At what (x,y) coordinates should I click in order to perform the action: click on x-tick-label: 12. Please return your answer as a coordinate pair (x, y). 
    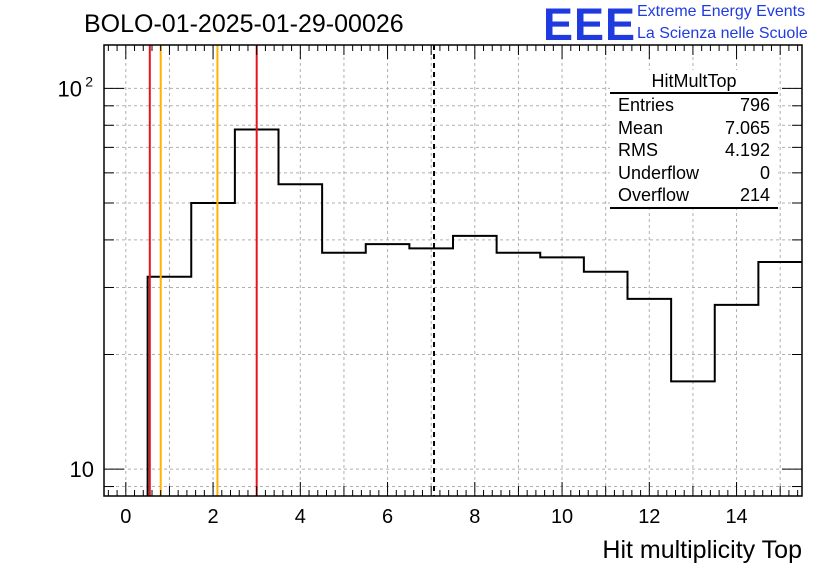
    Looking at the image, I should click on (649, 517).